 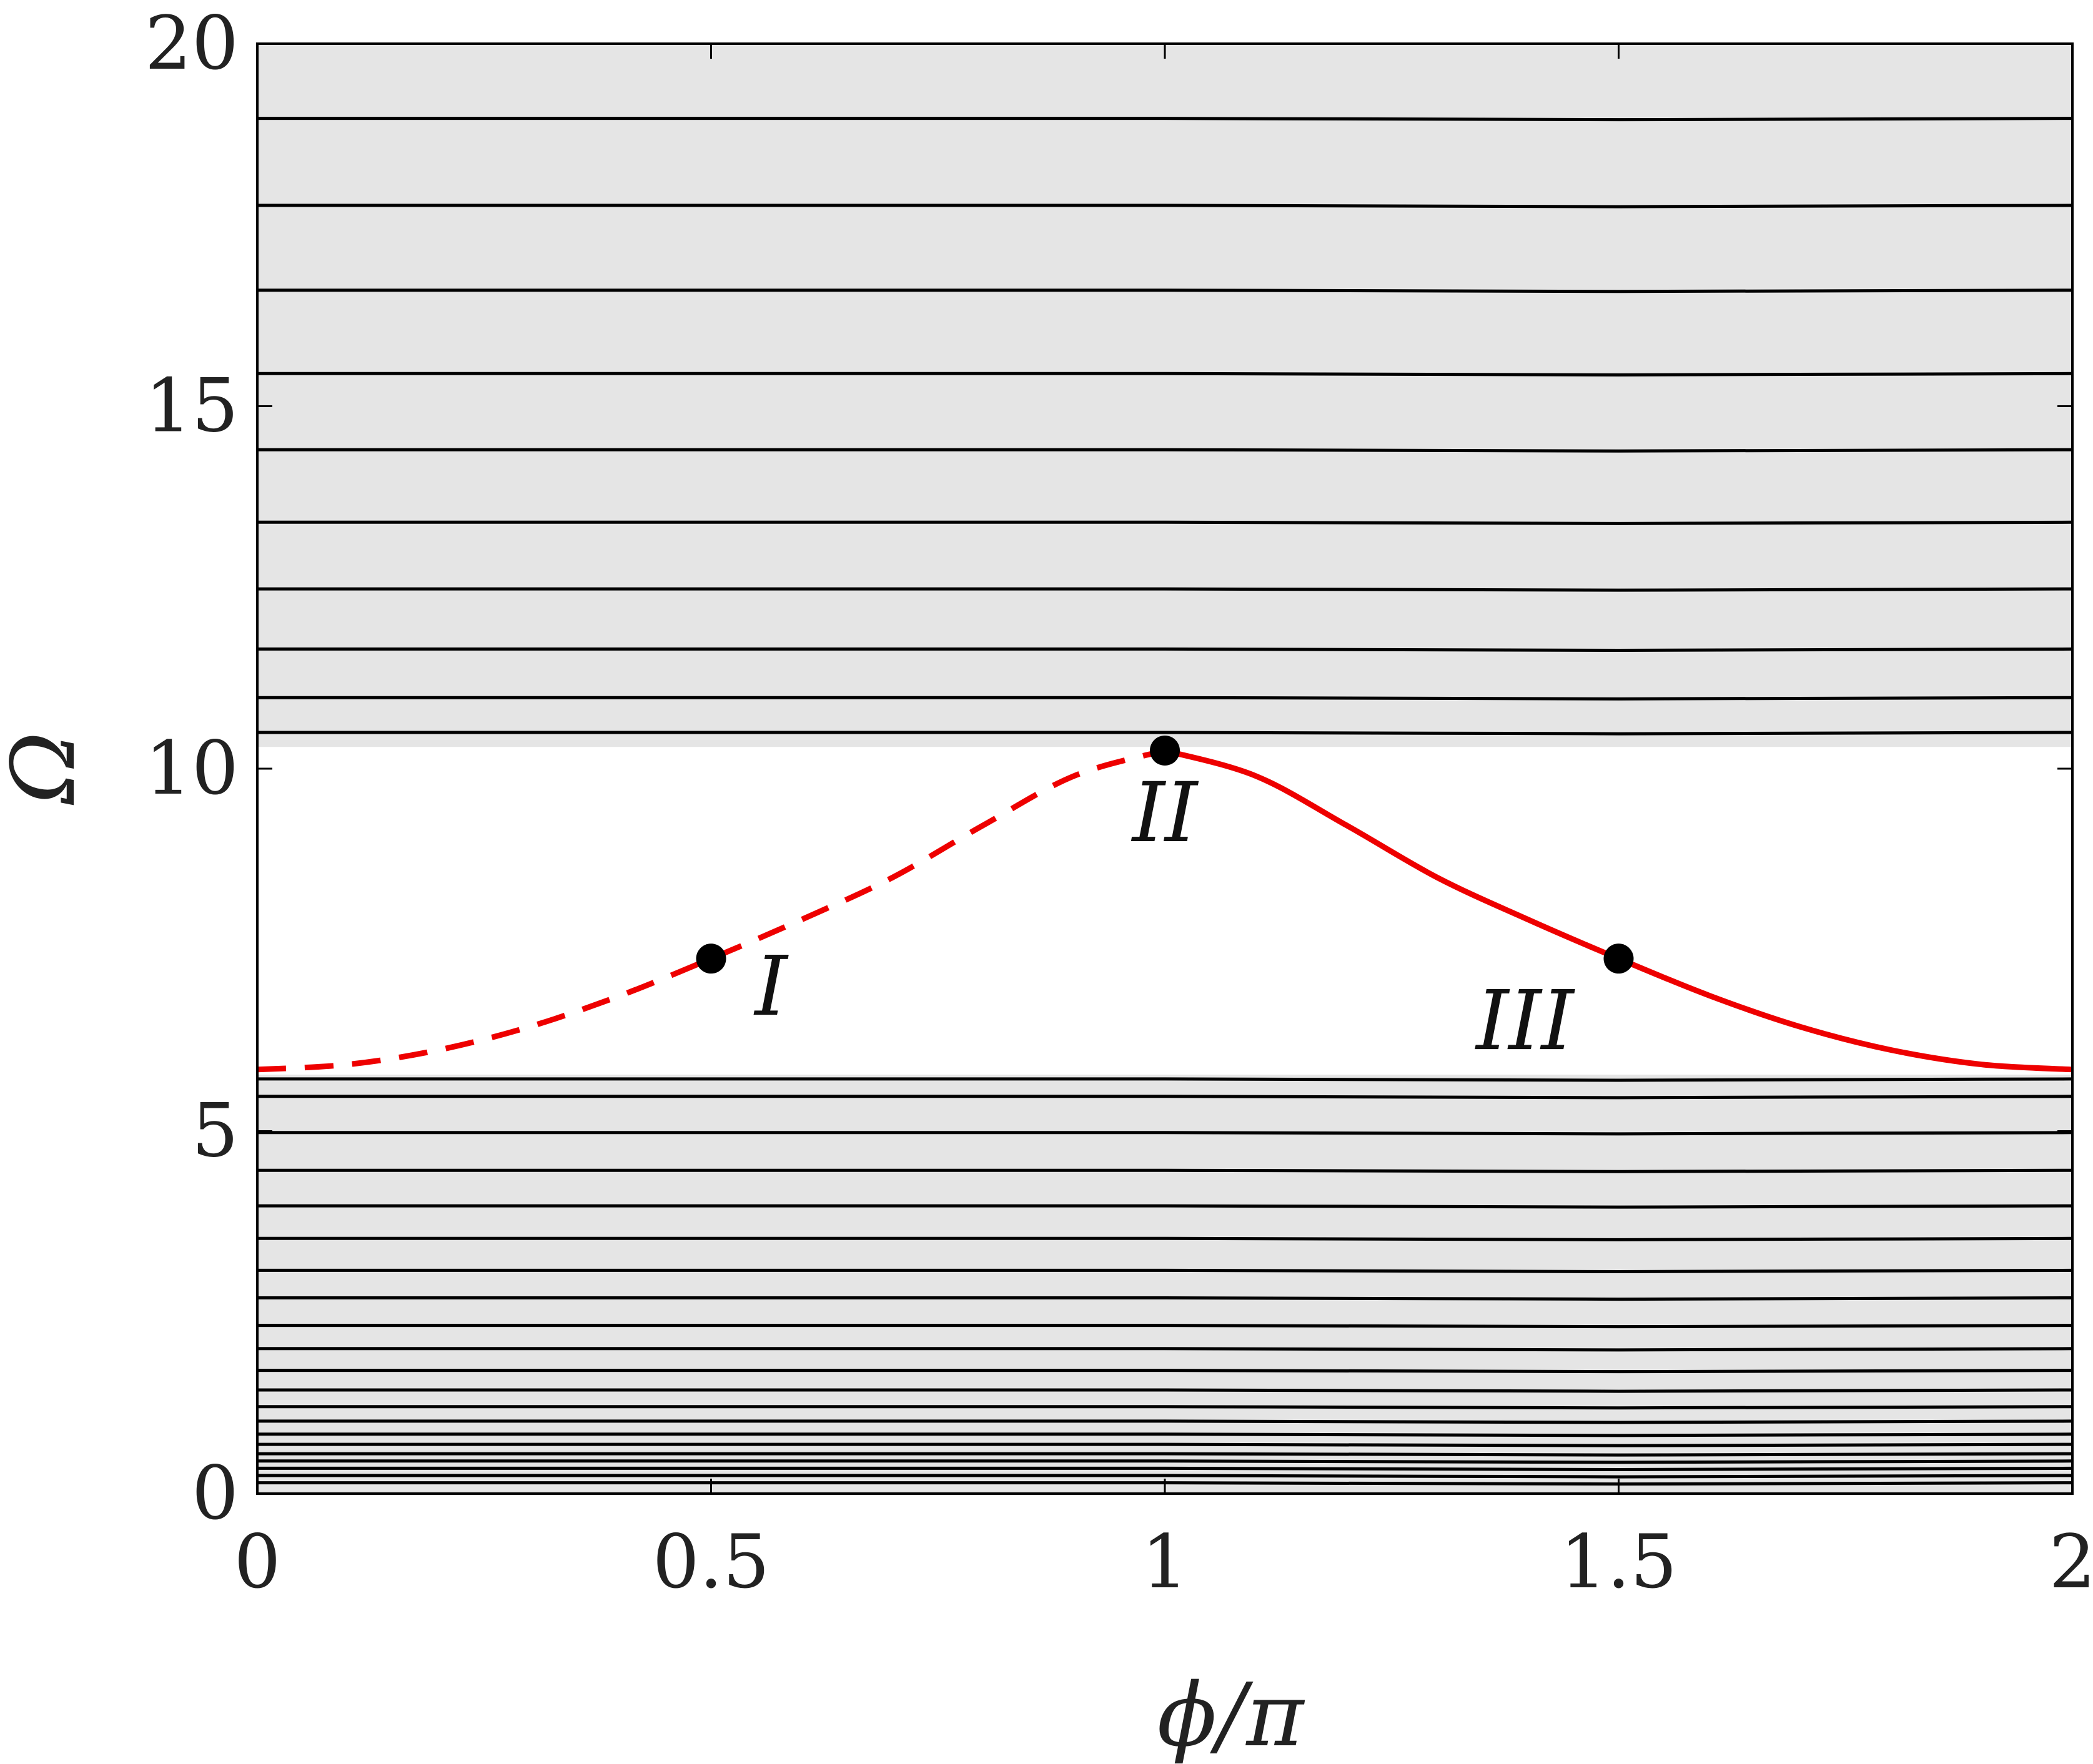 I want to click on mode-curve-solid, so click(x=1618, y=910).